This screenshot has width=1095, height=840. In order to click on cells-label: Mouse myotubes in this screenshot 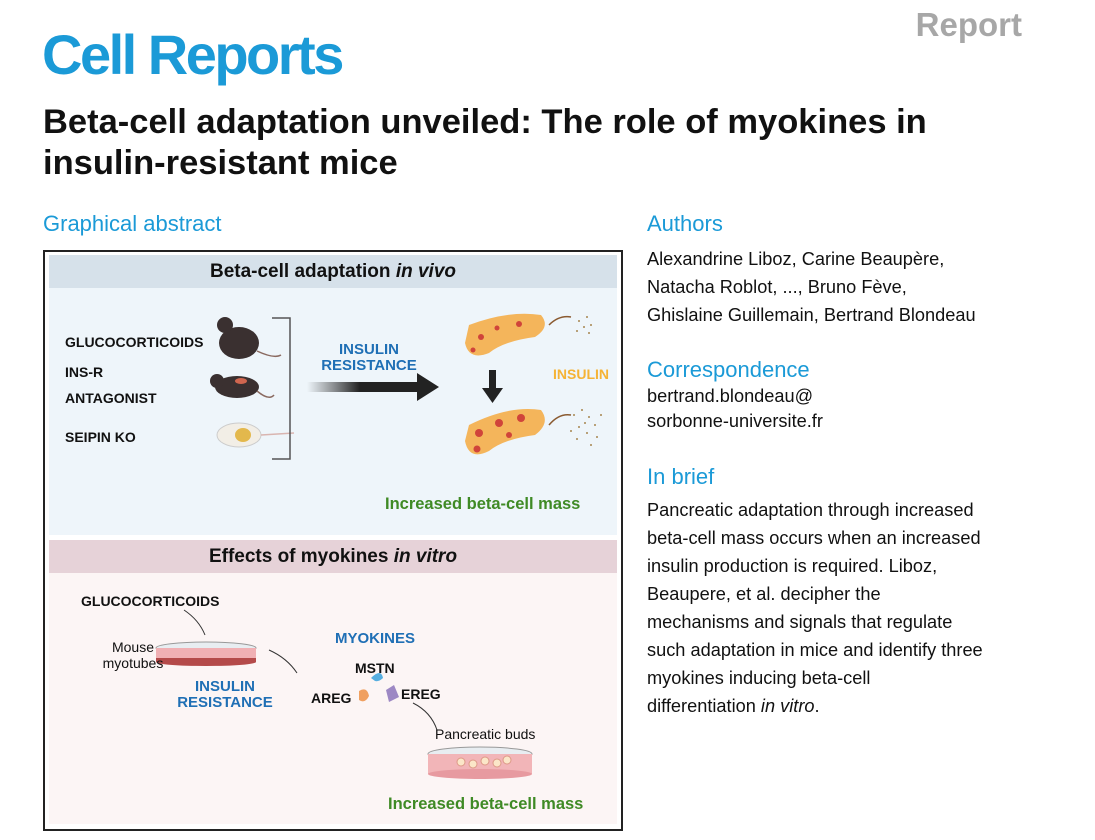, I will do `click(133, 655)`.